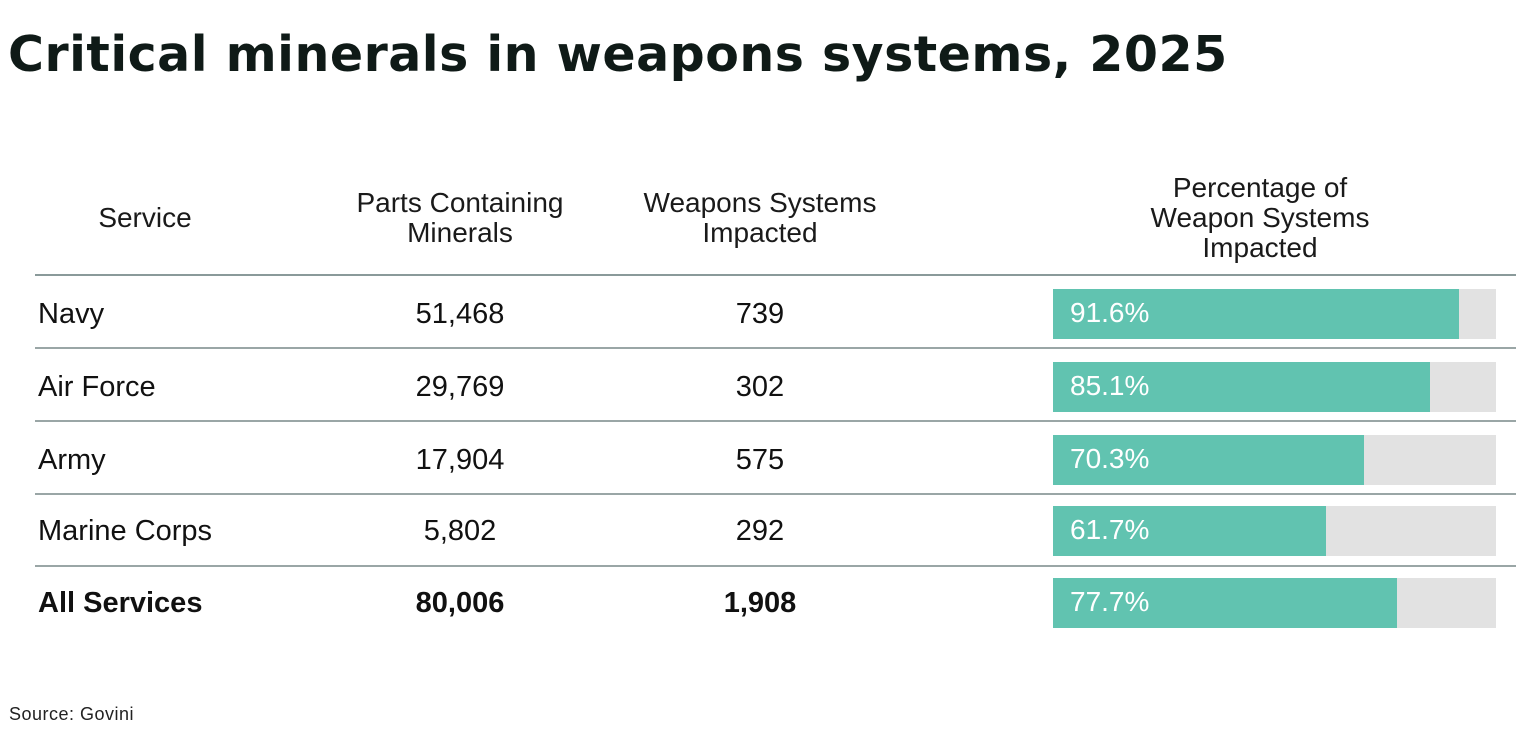  What do you see at coordinates (460, 314) in the screenshot?
I see `cell-parts: 51,468` at bounding box center [460, 314].